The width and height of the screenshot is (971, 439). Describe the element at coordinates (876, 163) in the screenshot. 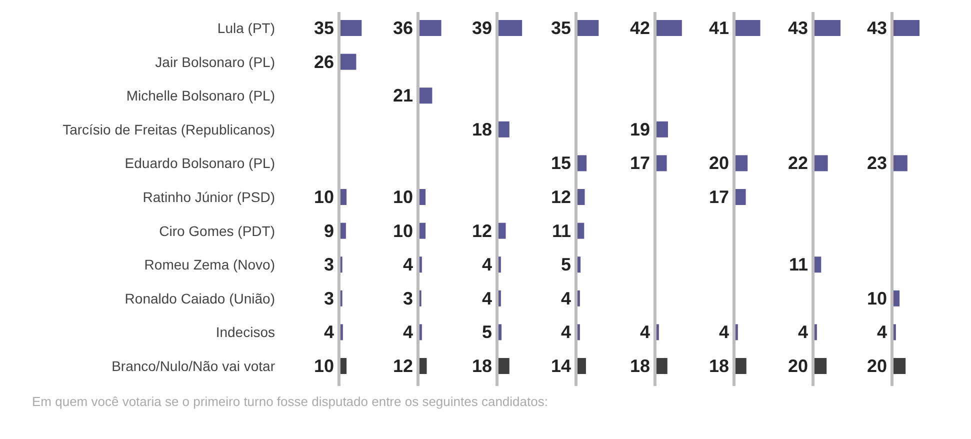

I see `data-label: 23` at that location.